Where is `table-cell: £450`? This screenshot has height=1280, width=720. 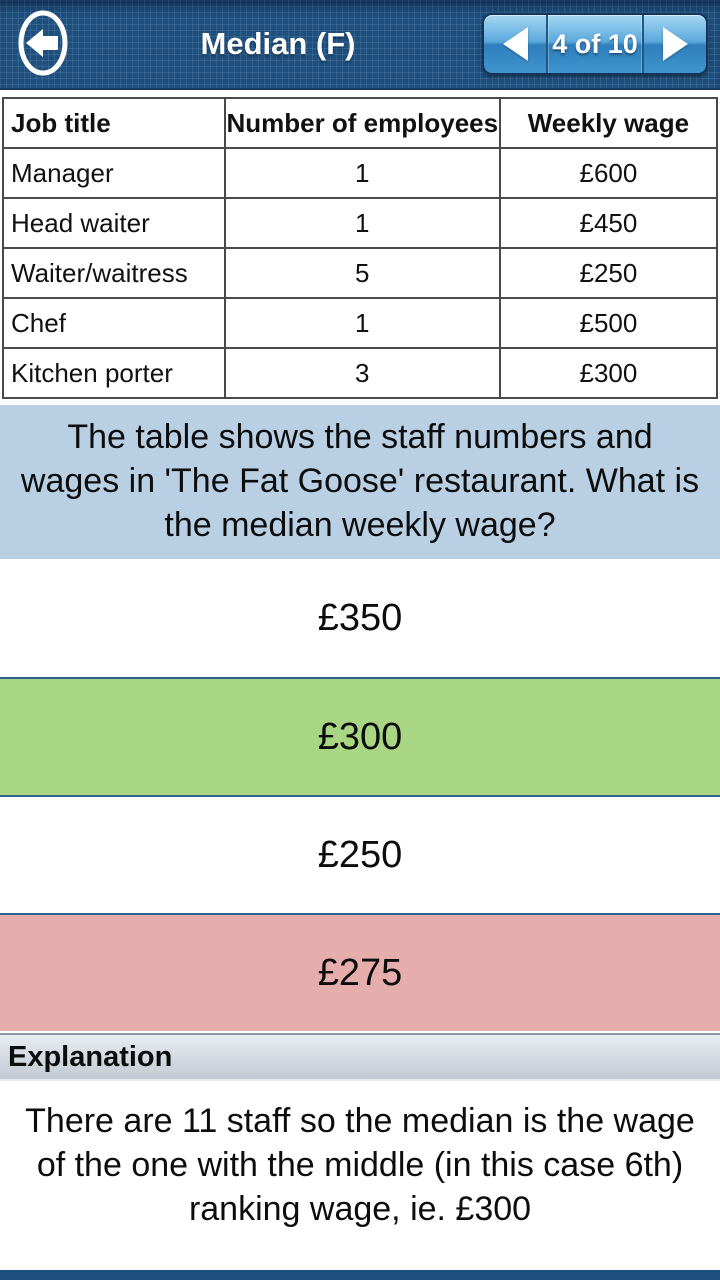
table-cell: £450 is located at coordinates (608, 223).